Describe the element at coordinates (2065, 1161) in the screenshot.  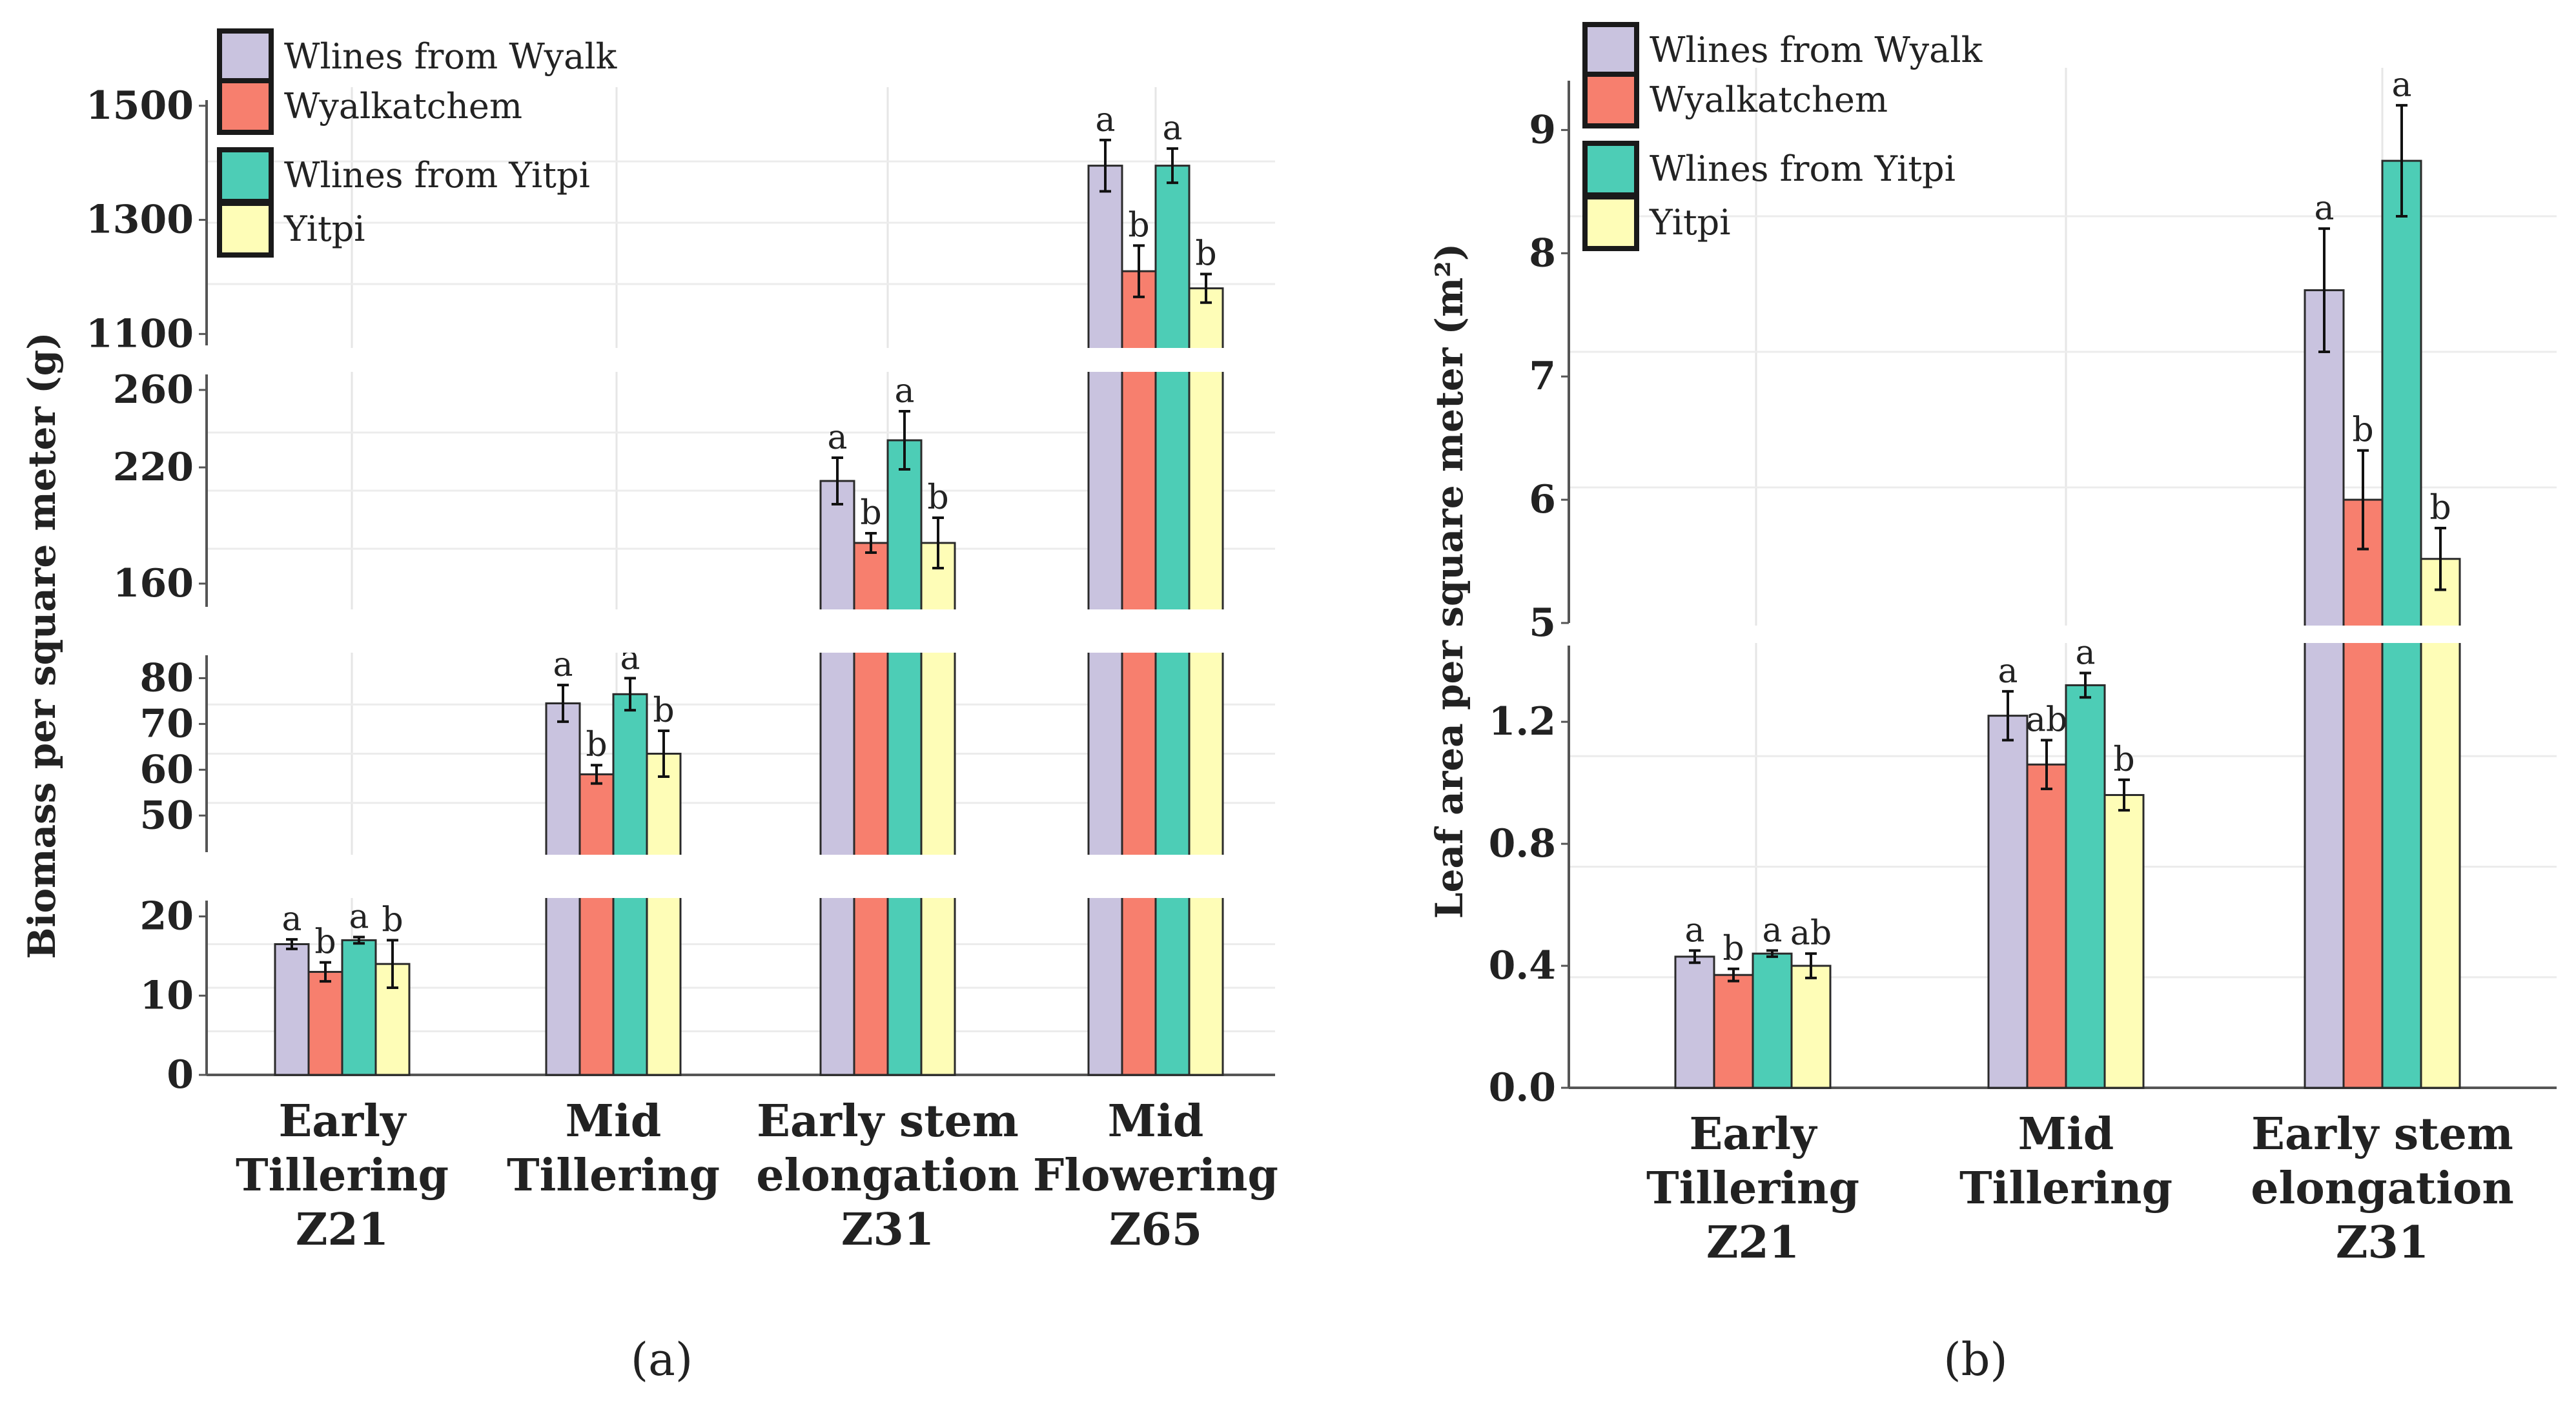
I see `category-label-1: Mid Tillering` at that location.